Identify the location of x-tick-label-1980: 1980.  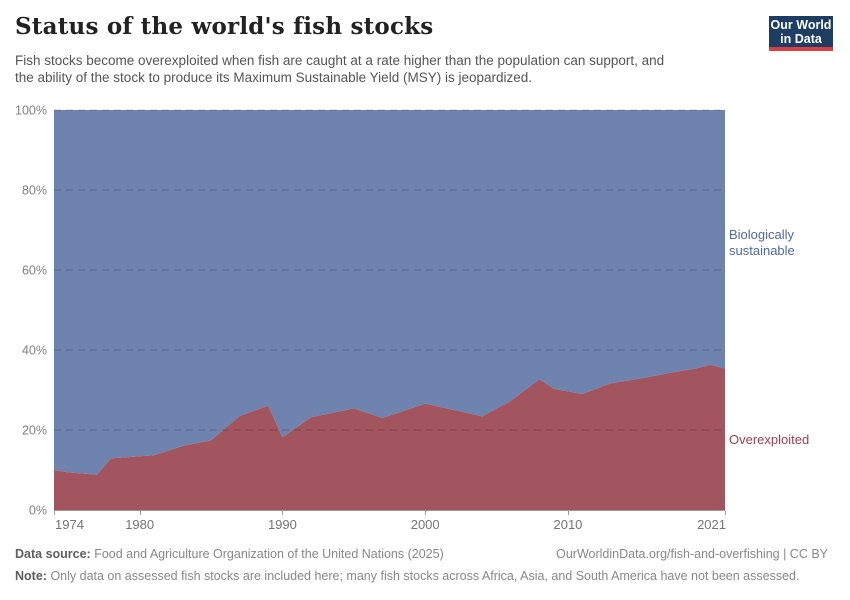
(139, 524).